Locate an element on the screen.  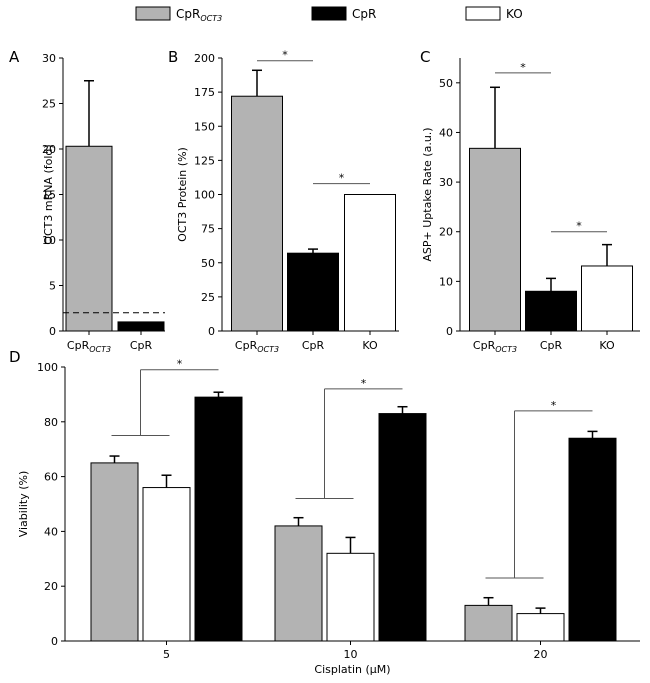
legend-label-2: KO is located at coordinates (514, 14).